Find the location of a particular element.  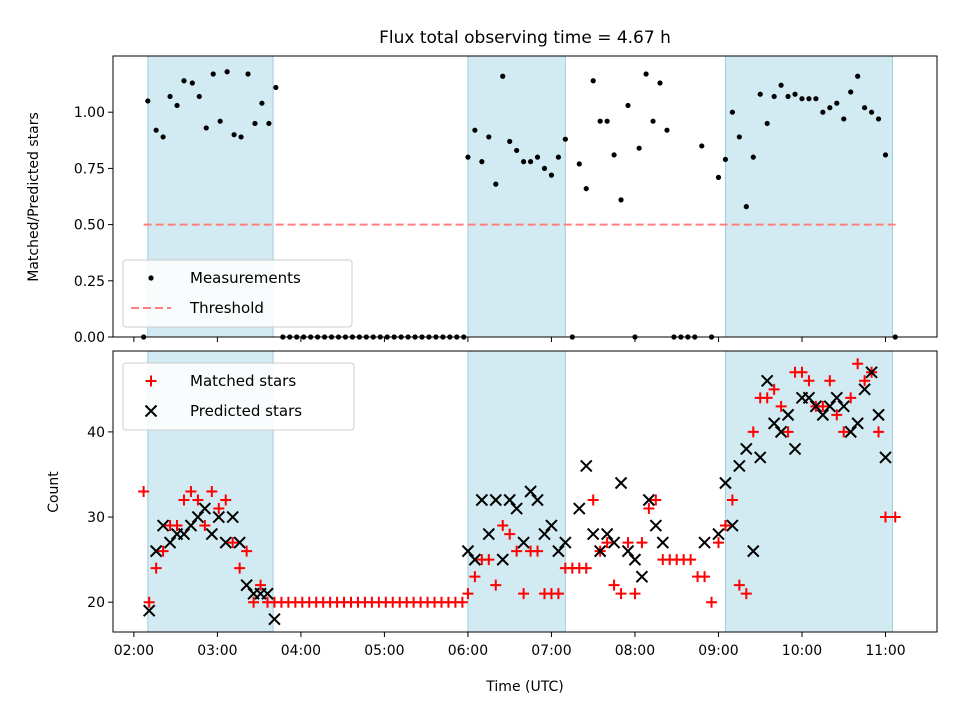

x-tick-label: 04:00 is located at coordinates (301, 651).